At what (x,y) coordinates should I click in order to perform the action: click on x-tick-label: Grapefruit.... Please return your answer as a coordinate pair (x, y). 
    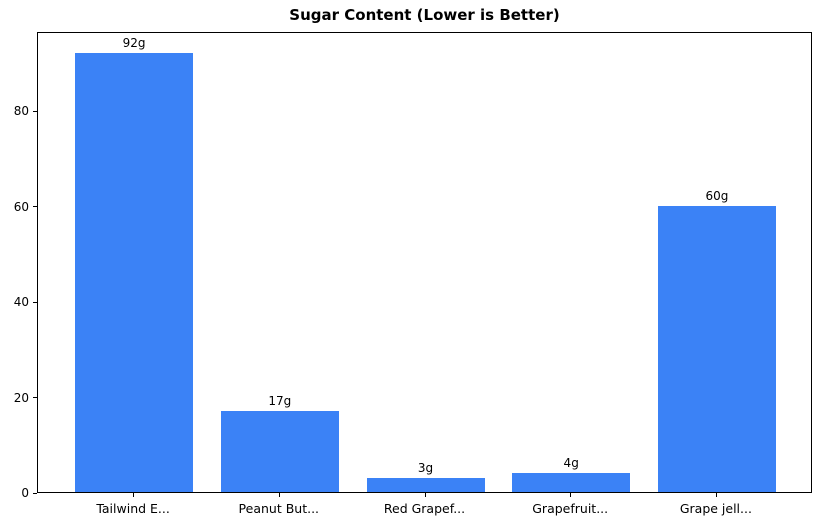
    Looking at the image, I should click on (570, 508).